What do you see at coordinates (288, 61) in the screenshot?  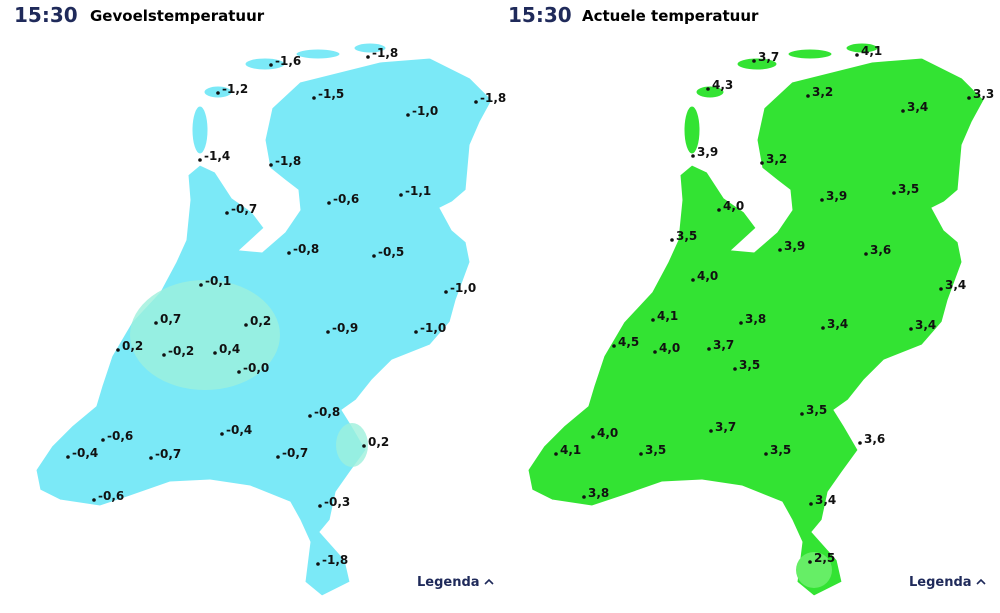 I see `station-value: -1,6` at bounding box center [288, 61].